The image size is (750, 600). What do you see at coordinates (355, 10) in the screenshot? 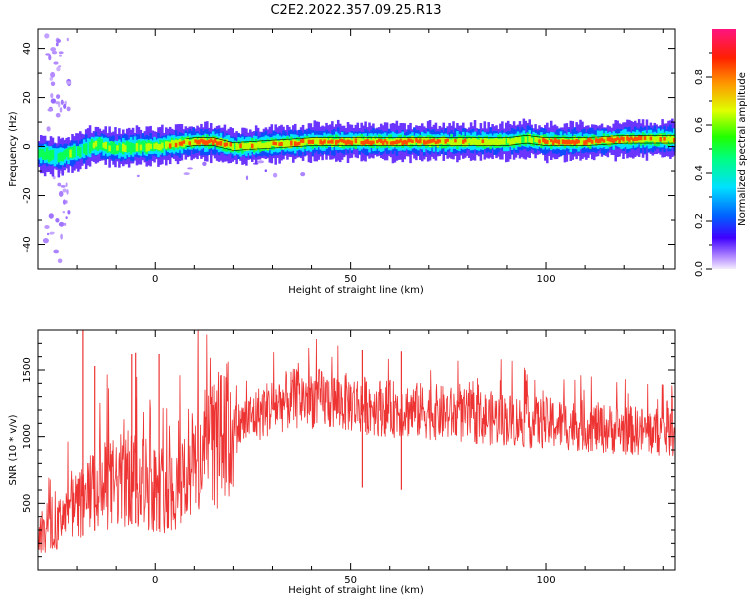
I see `figure-title: C2E2.2022.357.09.25.R13` at bounding box center [355, 10].